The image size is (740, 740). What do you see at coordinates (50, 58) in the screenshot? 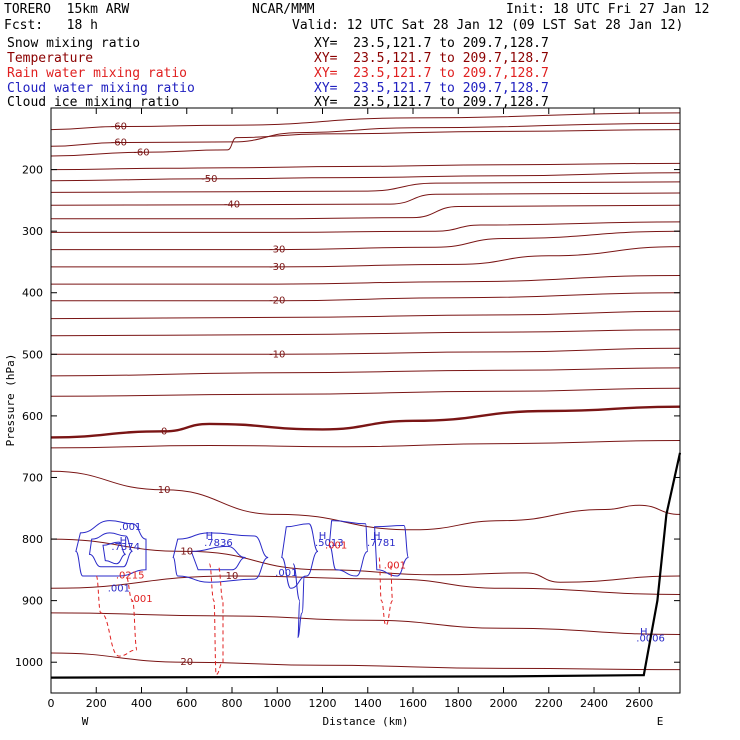
I see `field-name-temperature: Temperature` at bounding box center [50, 58].